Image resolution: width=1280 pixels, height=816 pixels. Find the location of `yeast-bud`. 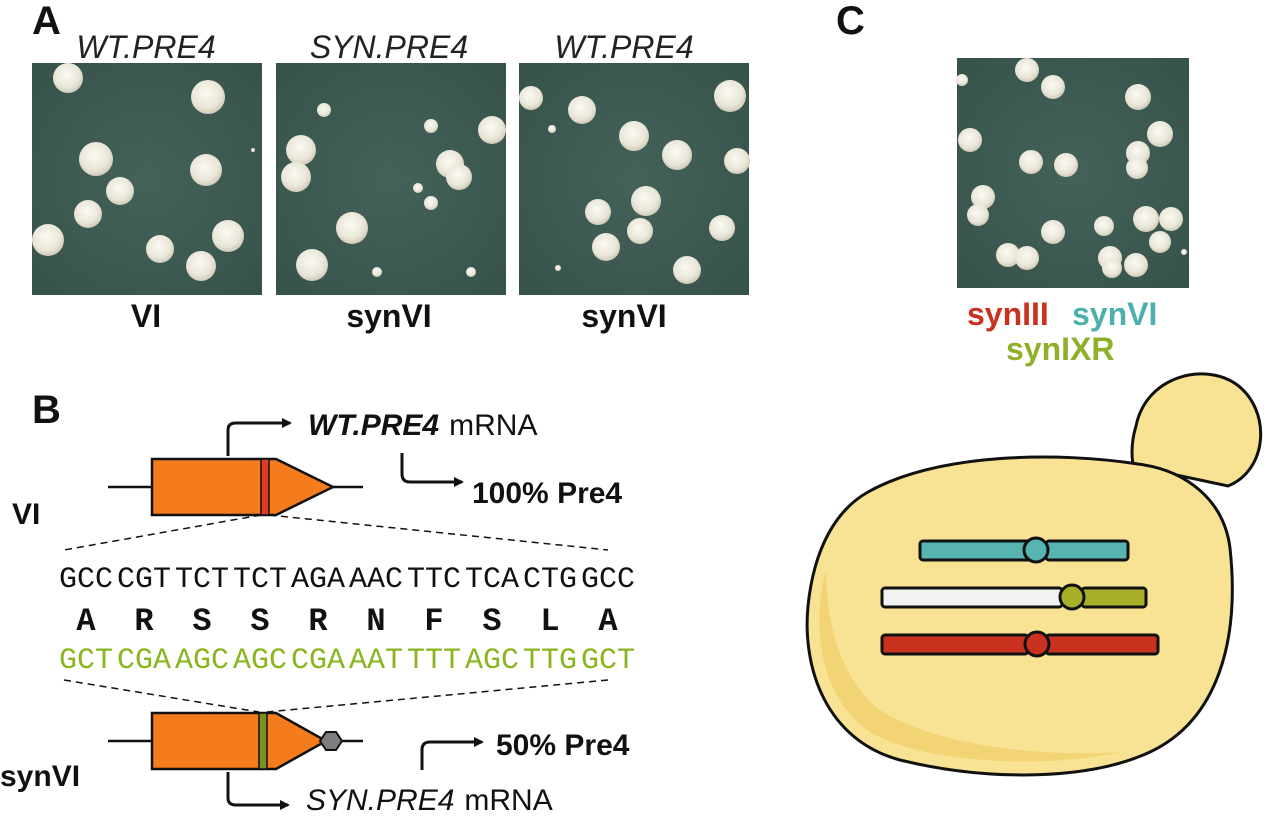

yeast-bud is located at coordinates (1196, 430).